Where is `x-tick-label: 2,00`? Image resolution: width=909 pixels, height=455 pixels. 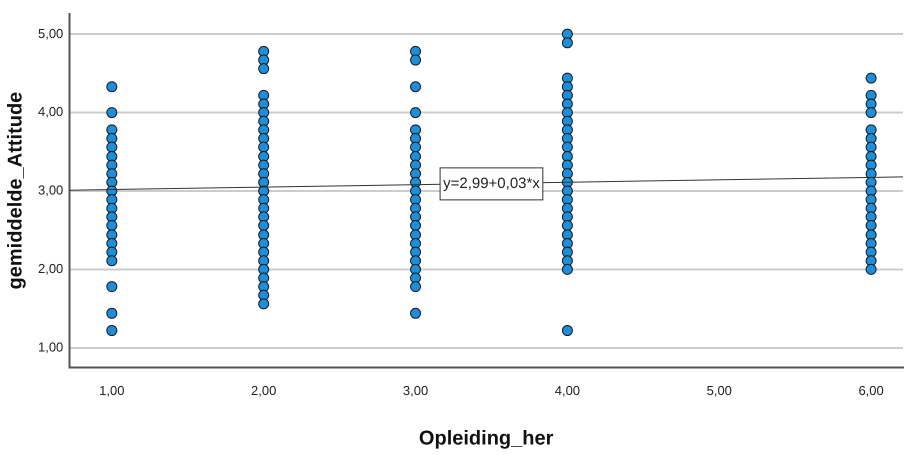
x-tick-label: 2,00 is located at coordinates (263, 390).